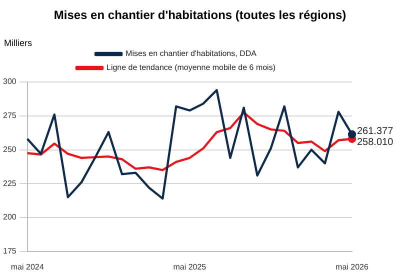 The height and width of the screenshot is (275, 400). What do you see at coordinates (9, 183) in the screenshot?
I see `y-tick-label: 225` at bounding box center [9, 183].